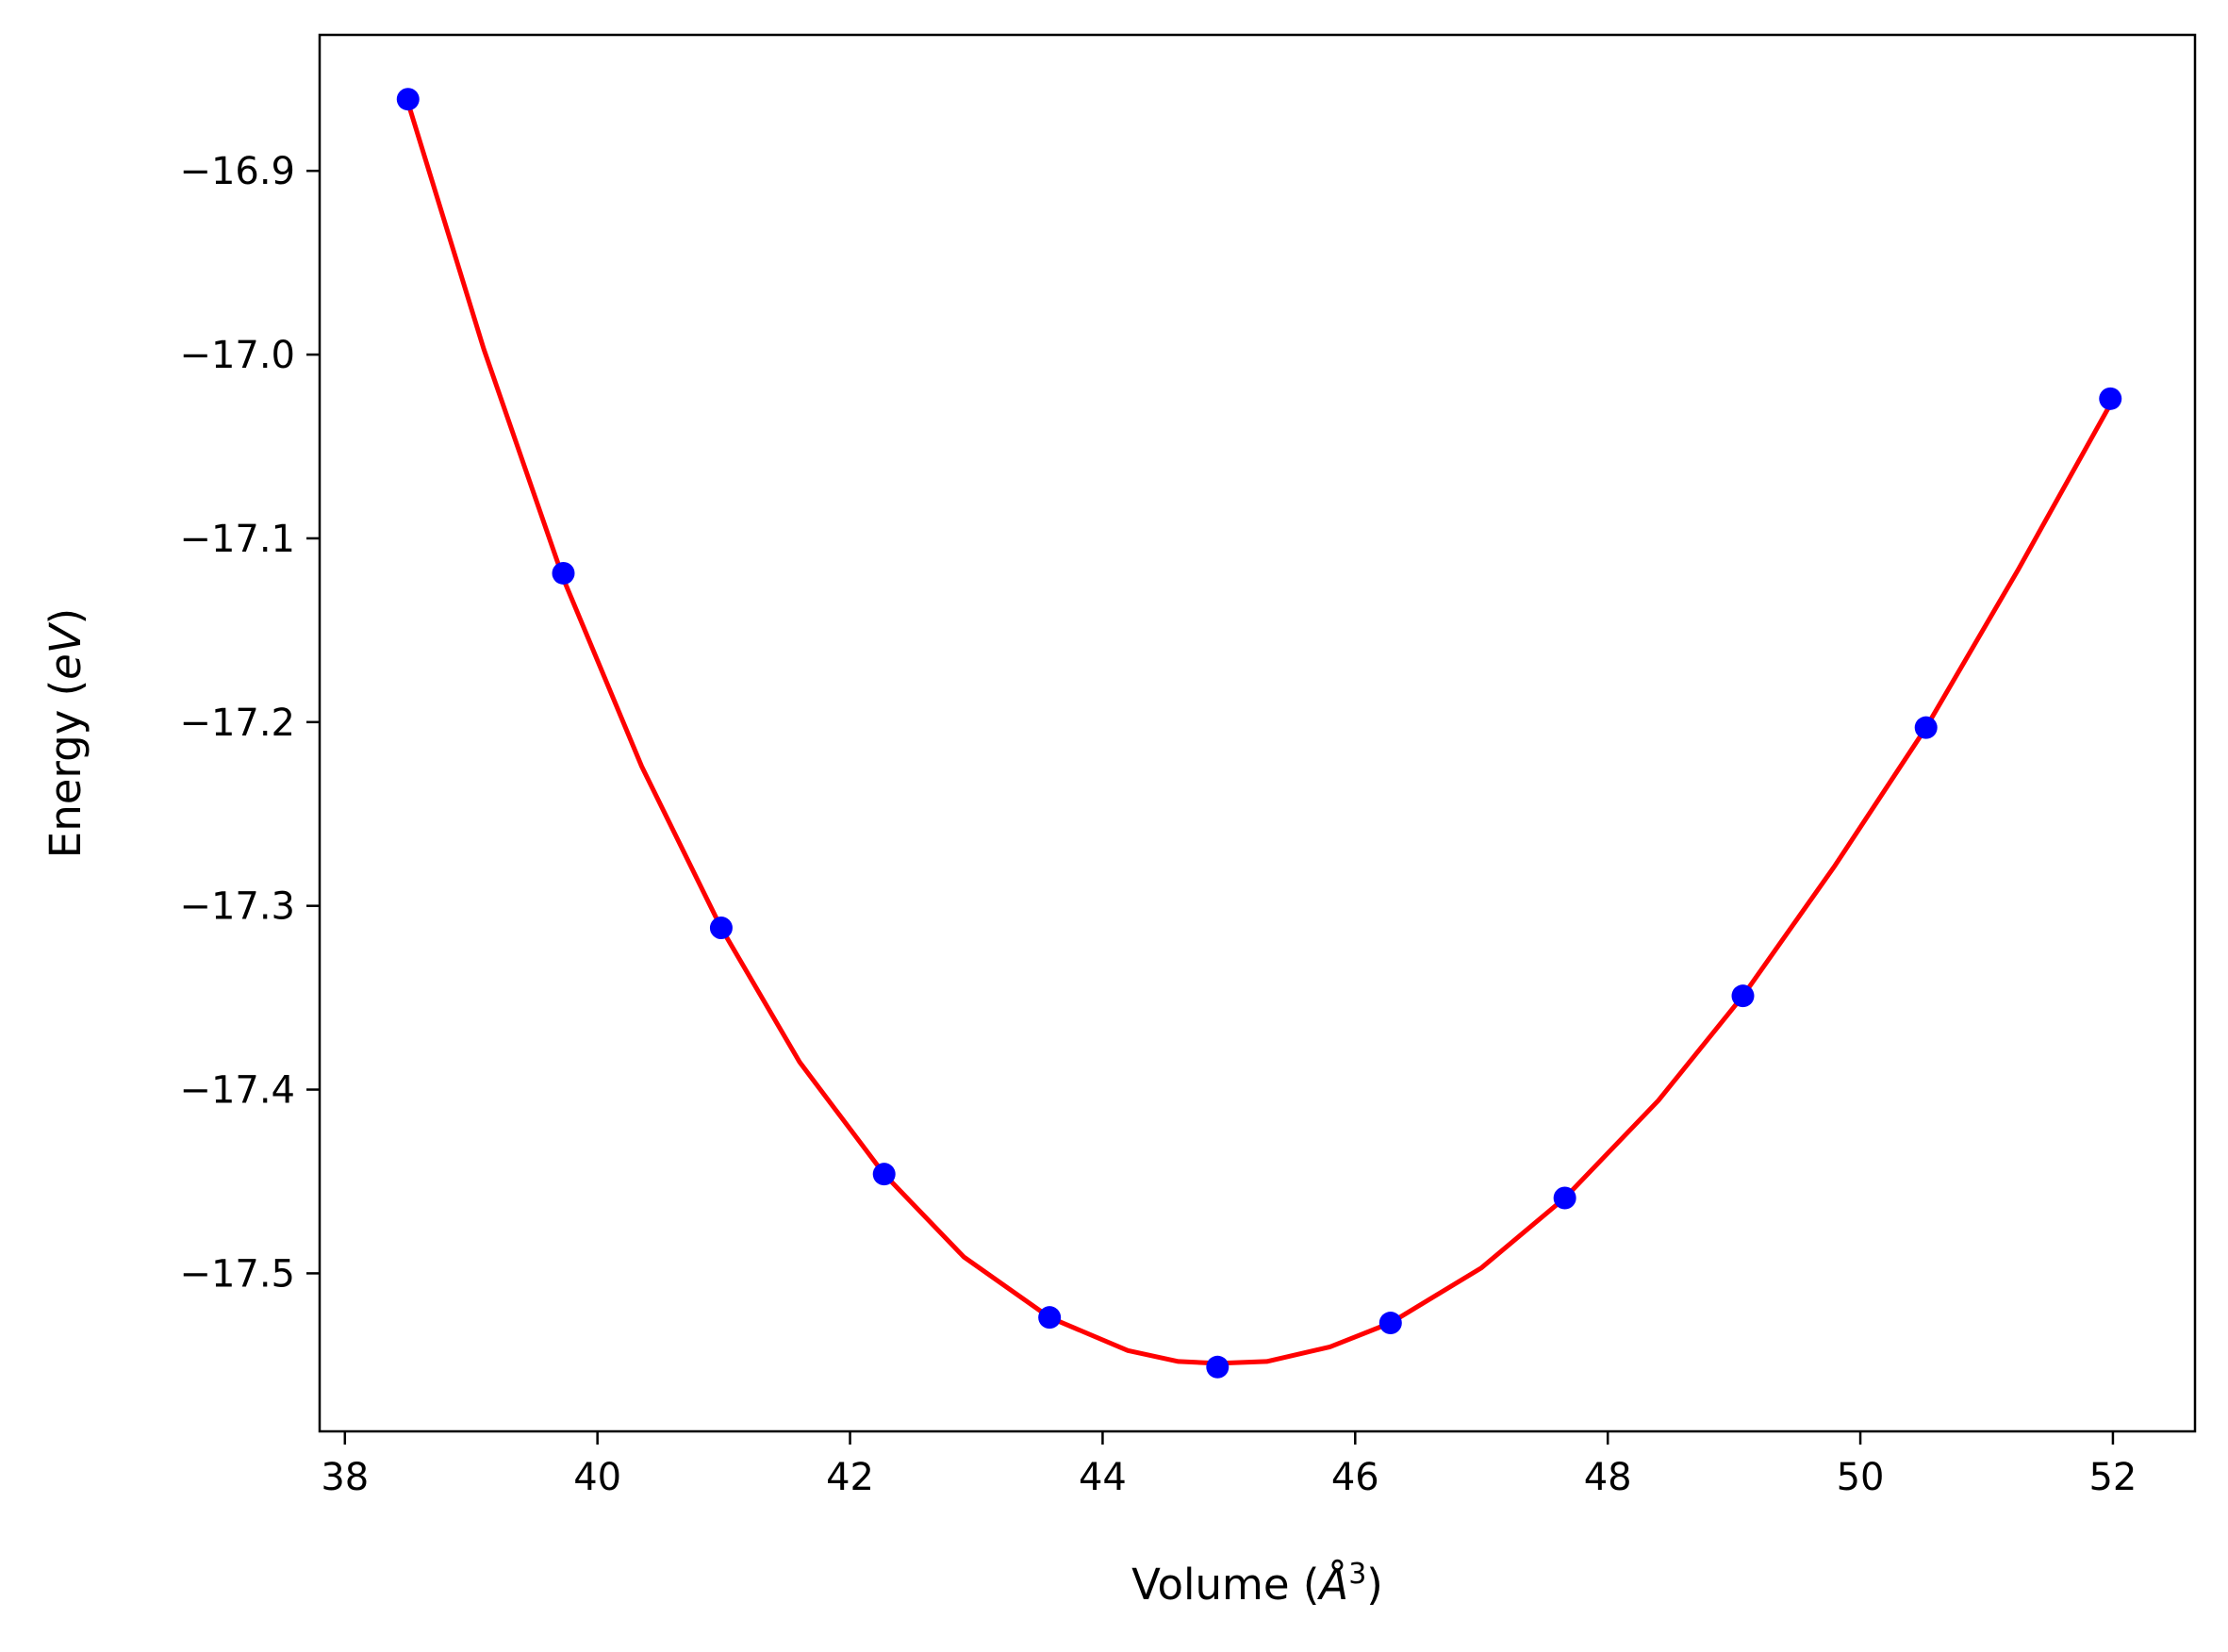 Image resolution: width=2228 pixels, height=1652 pixels. Describe the element at coordinates (237, 171) in the screenshot. I see `y-tick-label: −16.9` at that location.